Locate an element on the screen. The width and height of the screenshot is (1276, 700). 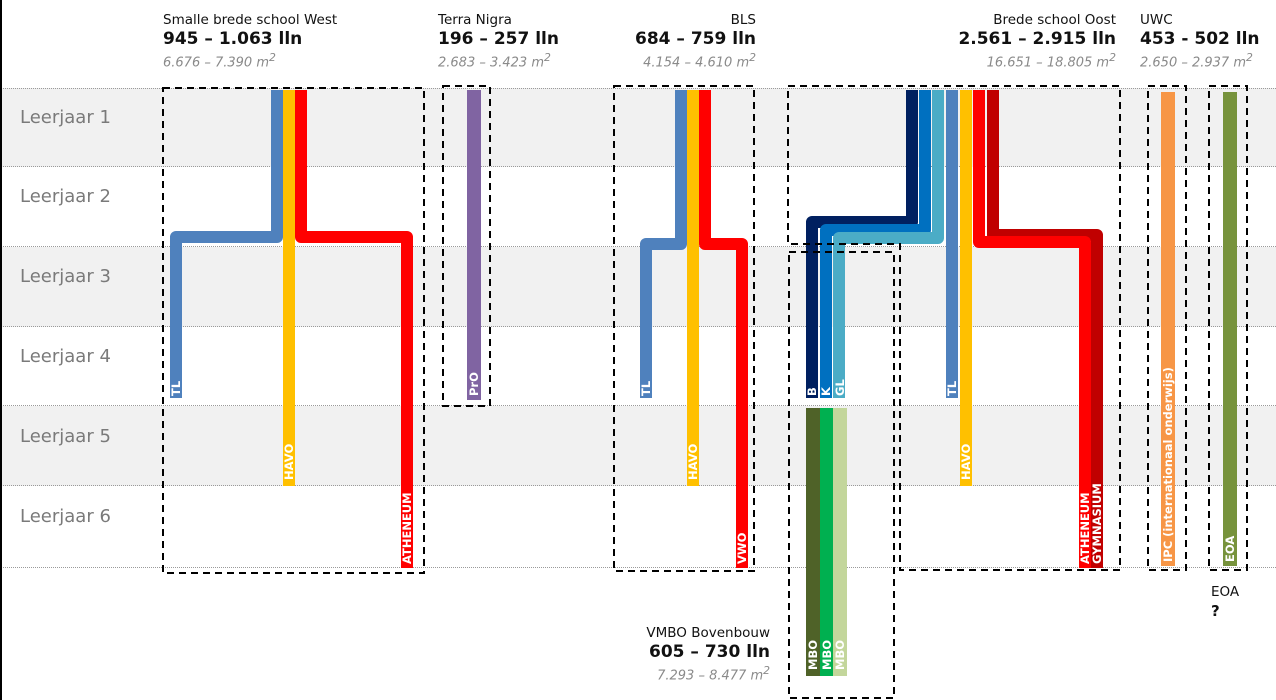
label-vmbo-gl: GL is located at coordinates (840, 387).